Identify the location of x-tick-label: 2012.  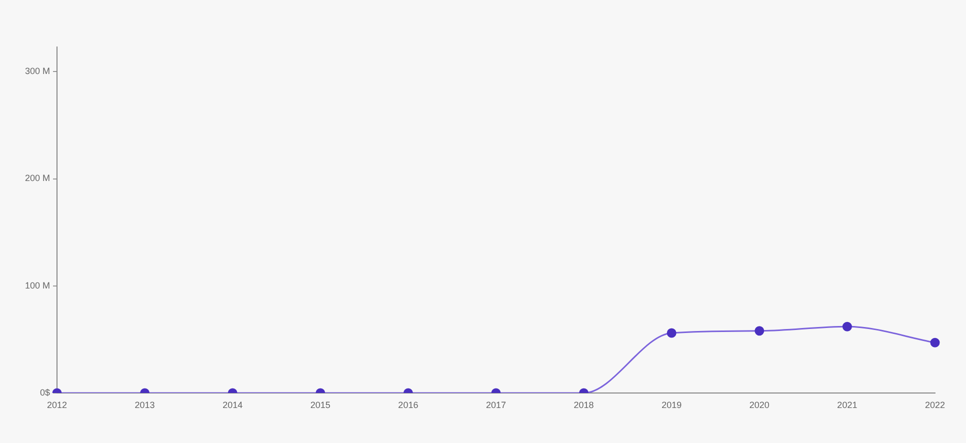
(57, 405).